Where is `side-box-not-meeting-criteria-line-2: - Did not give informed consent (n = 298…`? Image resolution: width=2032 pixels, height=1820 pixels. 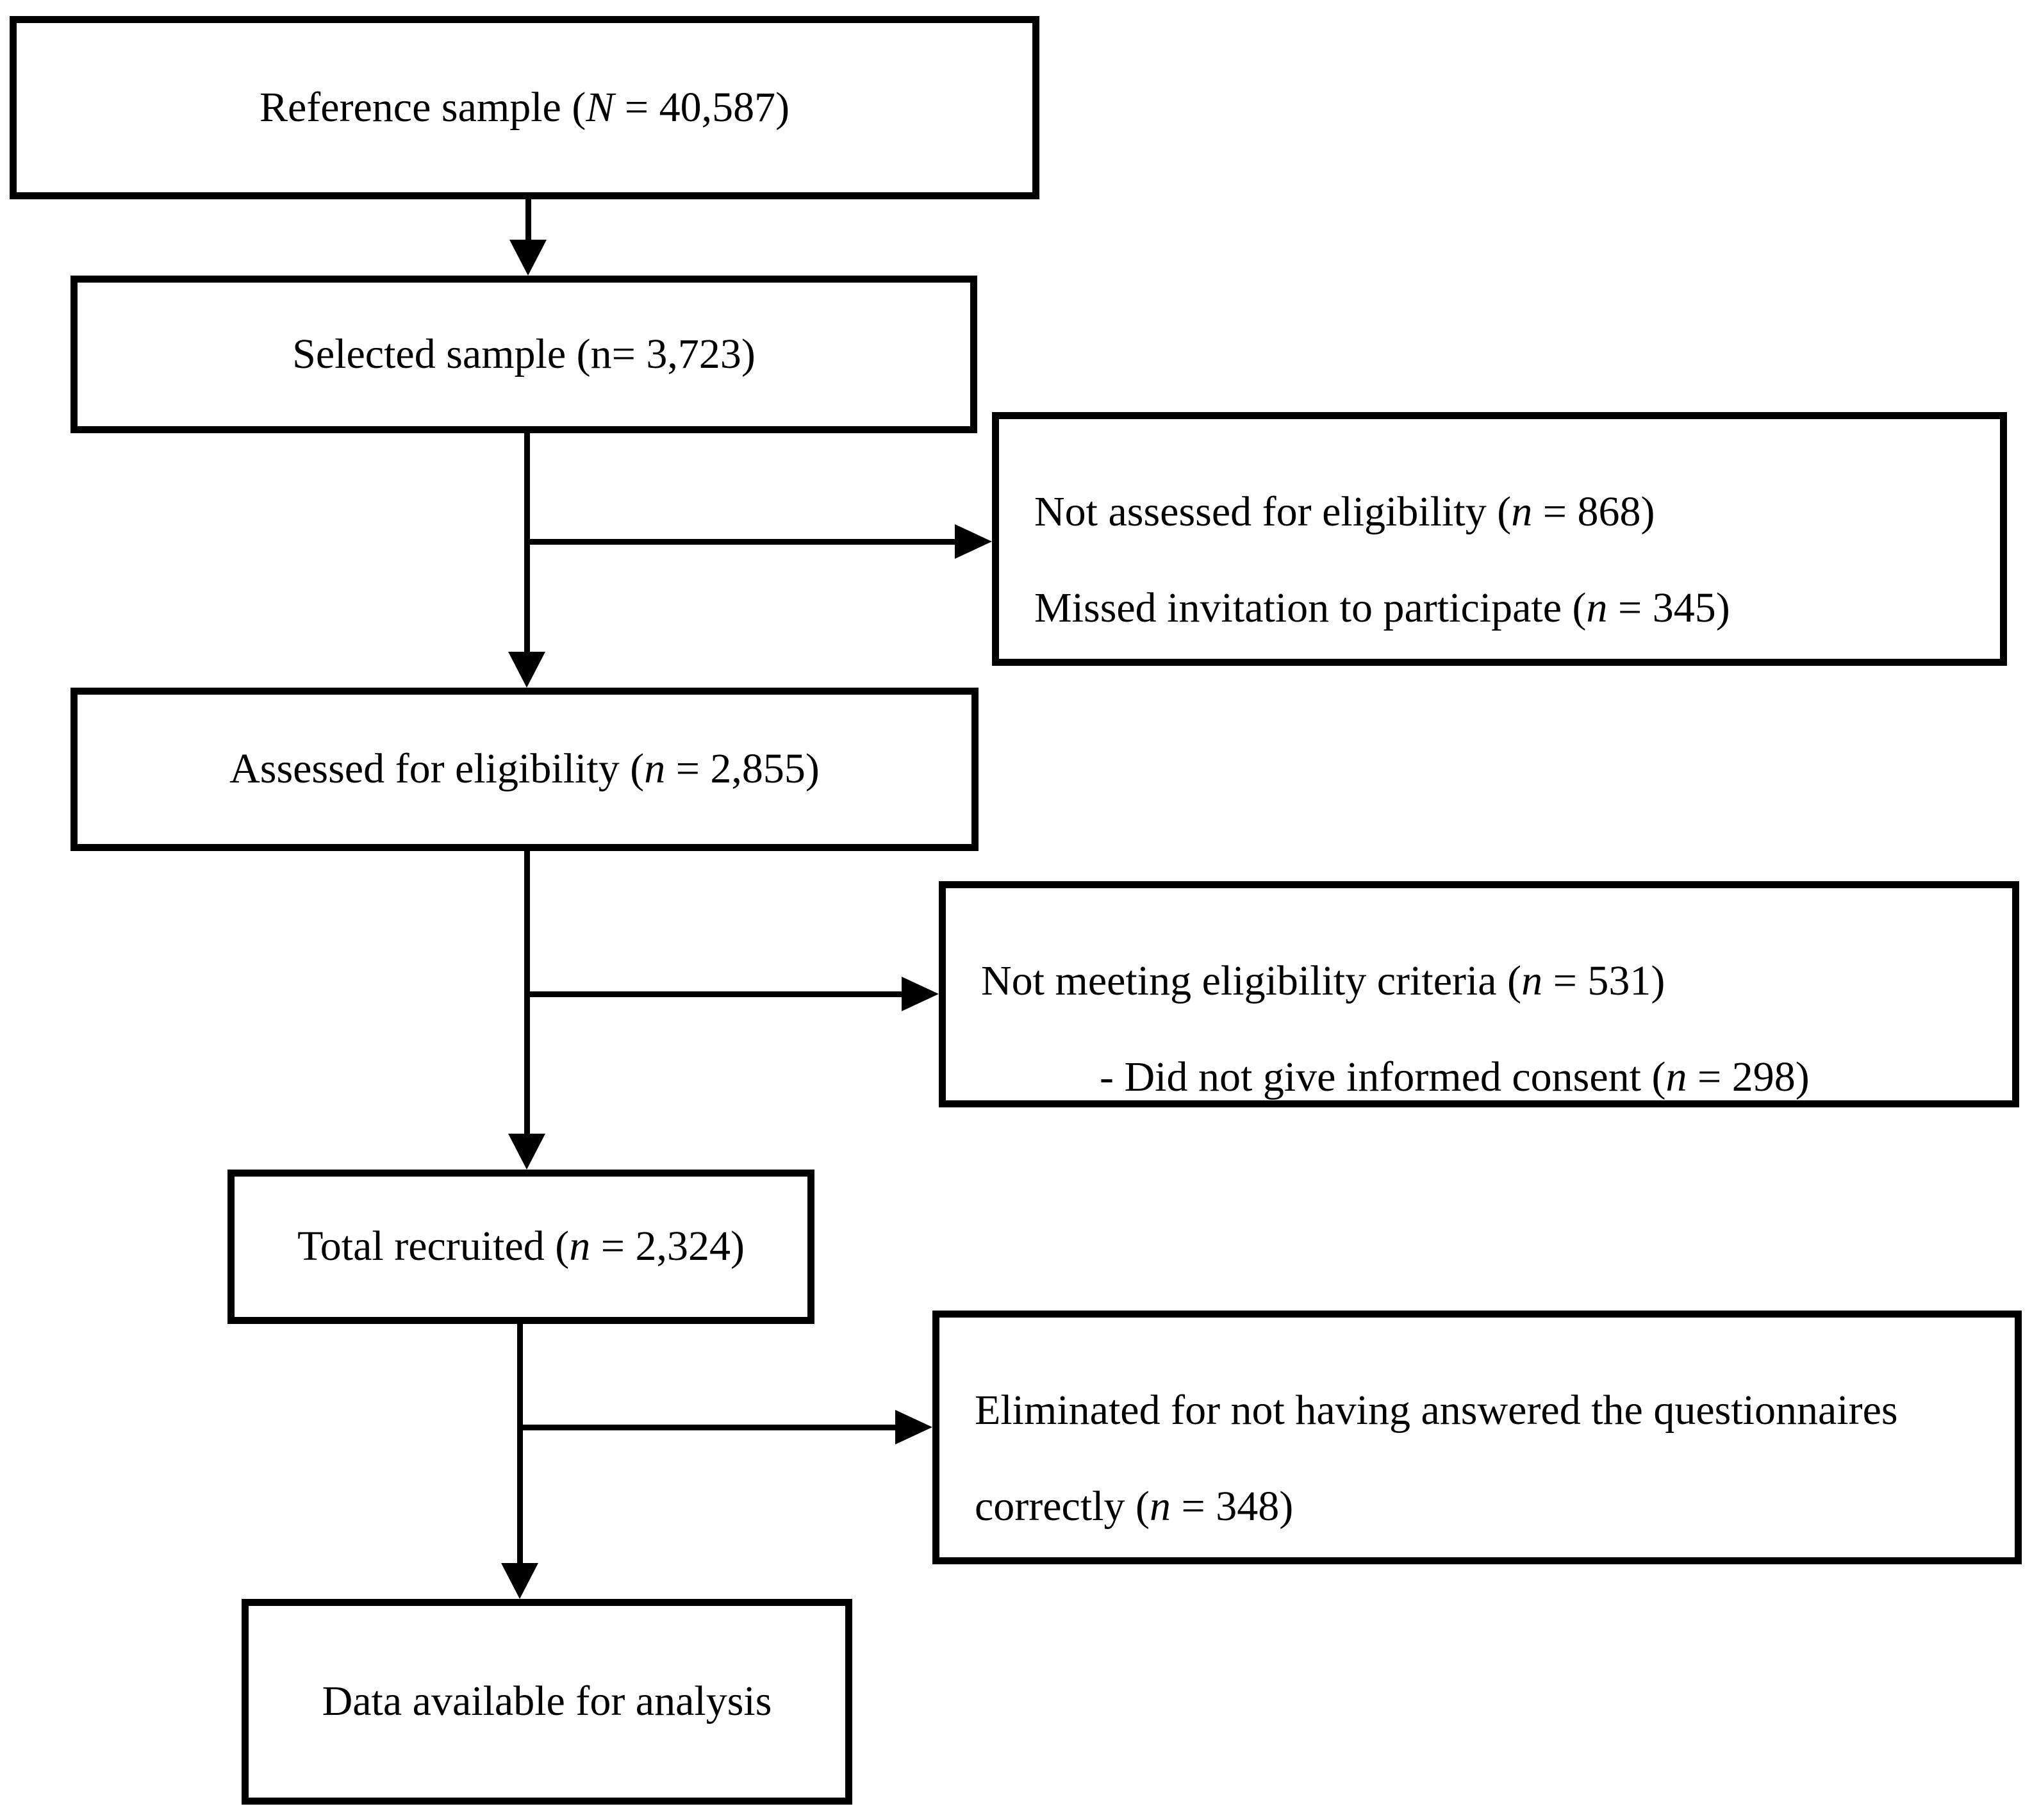
side-box-not-meeting-criteria-line-2: - Did not give informed consent (n = 298… is located at coordinates (1455, 1077).